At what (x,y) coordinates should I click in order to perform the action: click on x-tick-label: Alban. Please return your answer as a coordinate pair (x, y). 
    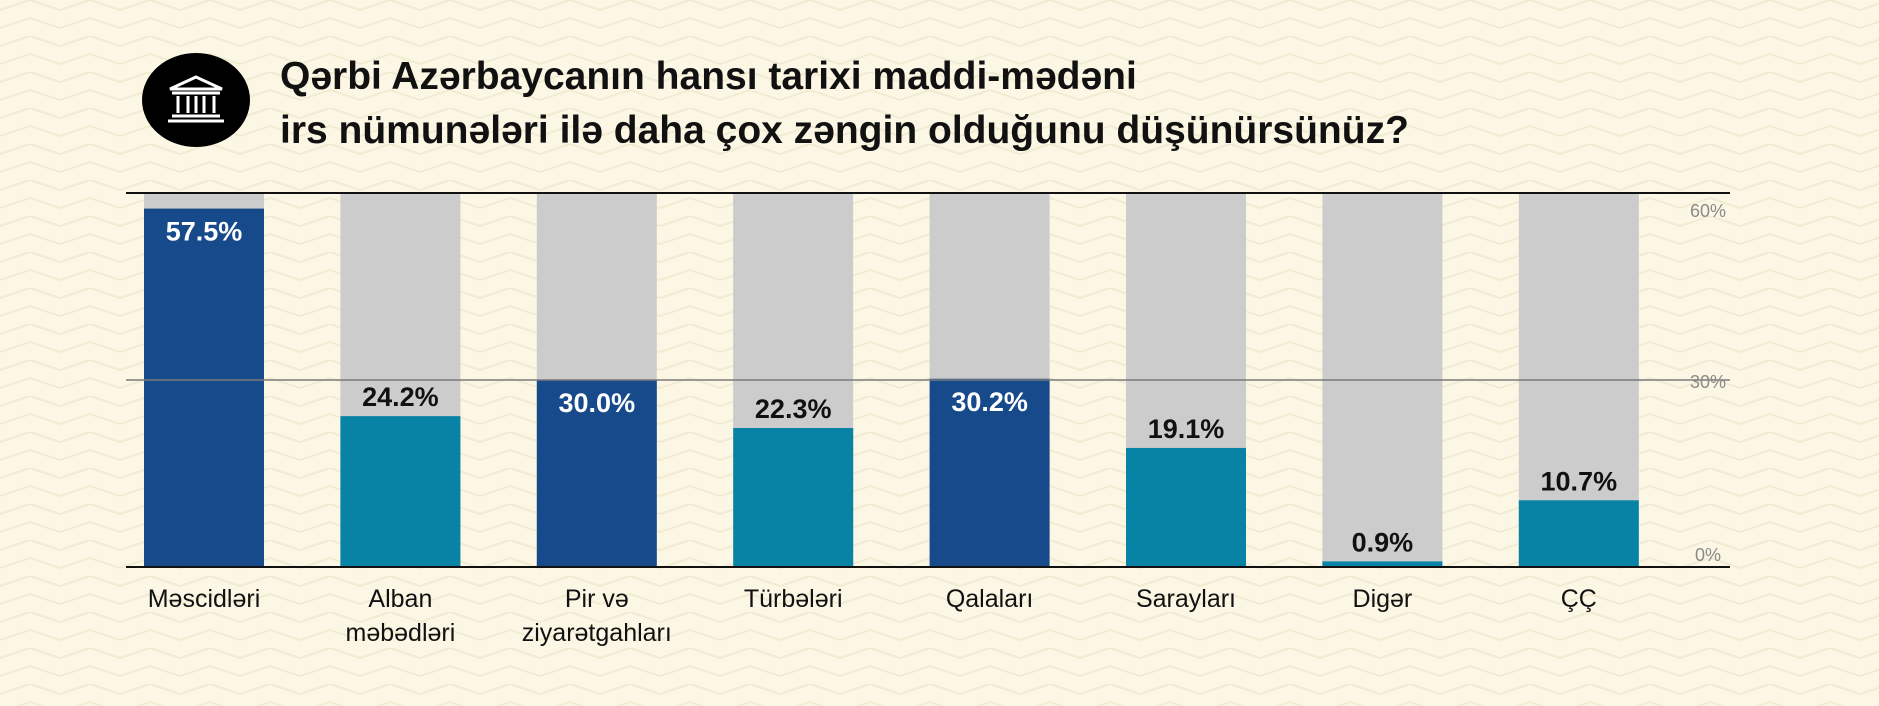
    Looking at the image, I should click on (400, 599).